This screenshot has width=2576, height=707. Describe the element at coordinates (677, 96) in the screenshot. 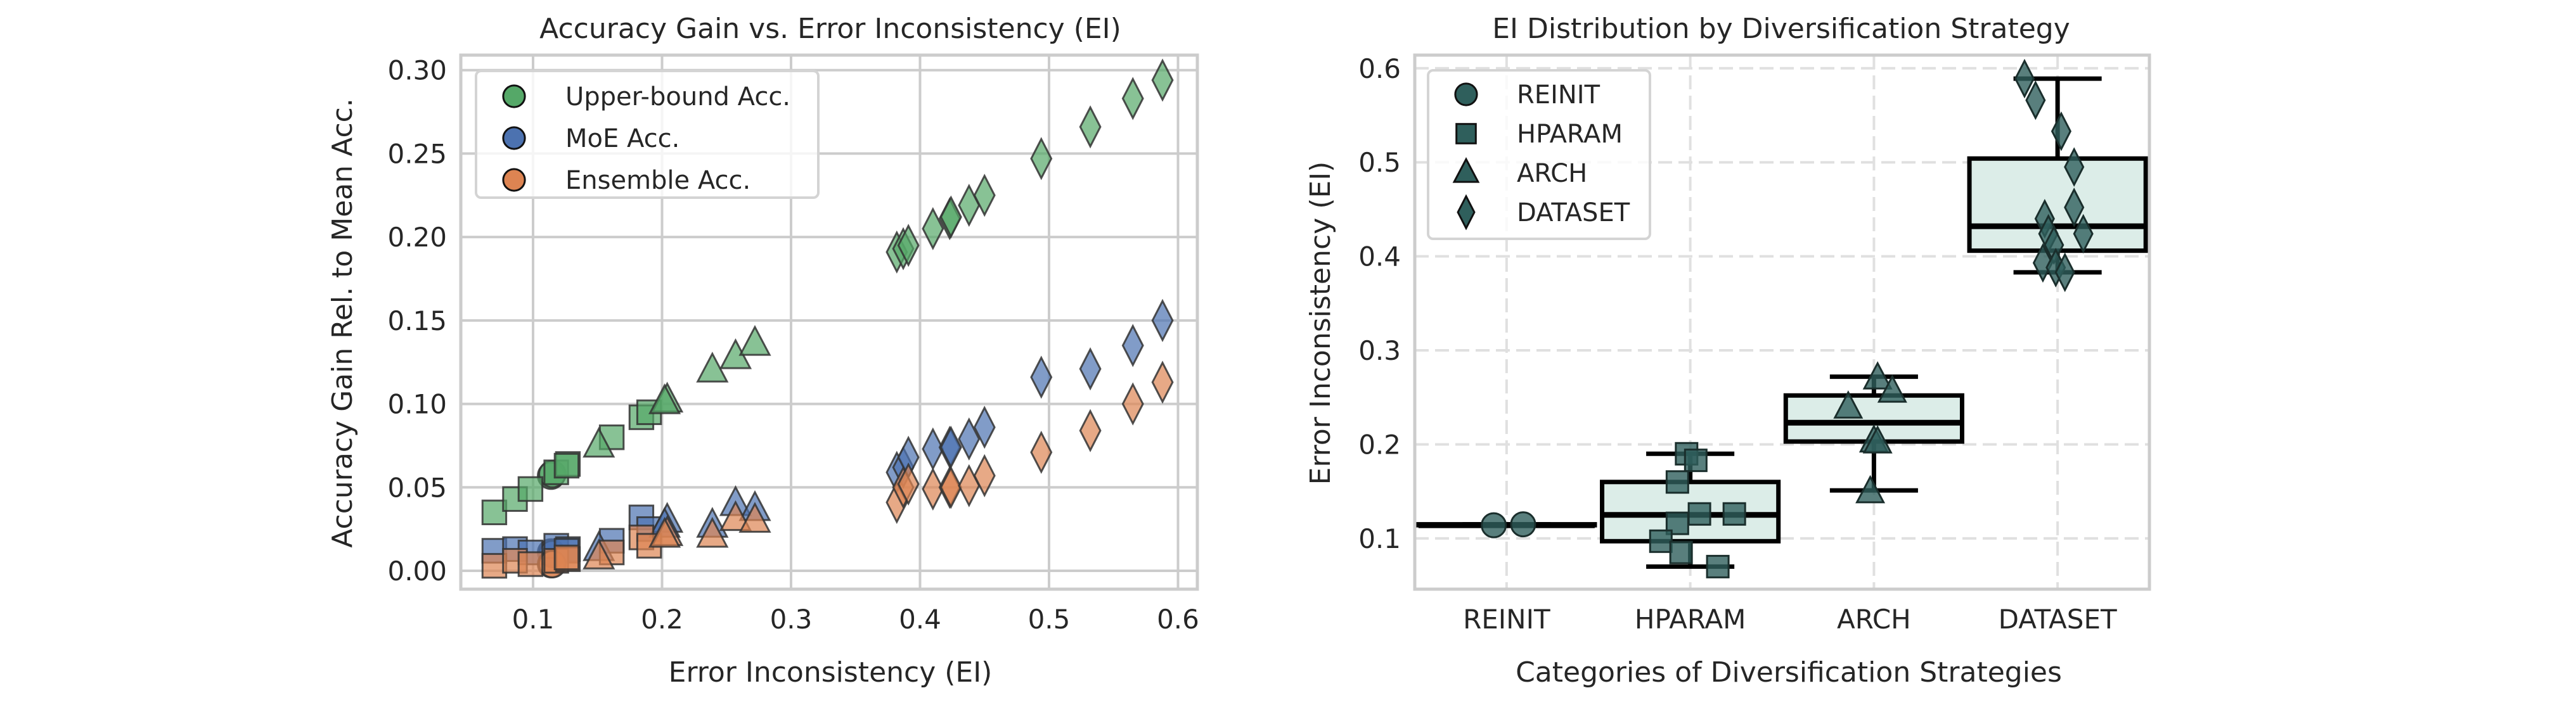

I see `scatter-legend-label: Upper-bound Acc.` at that location.